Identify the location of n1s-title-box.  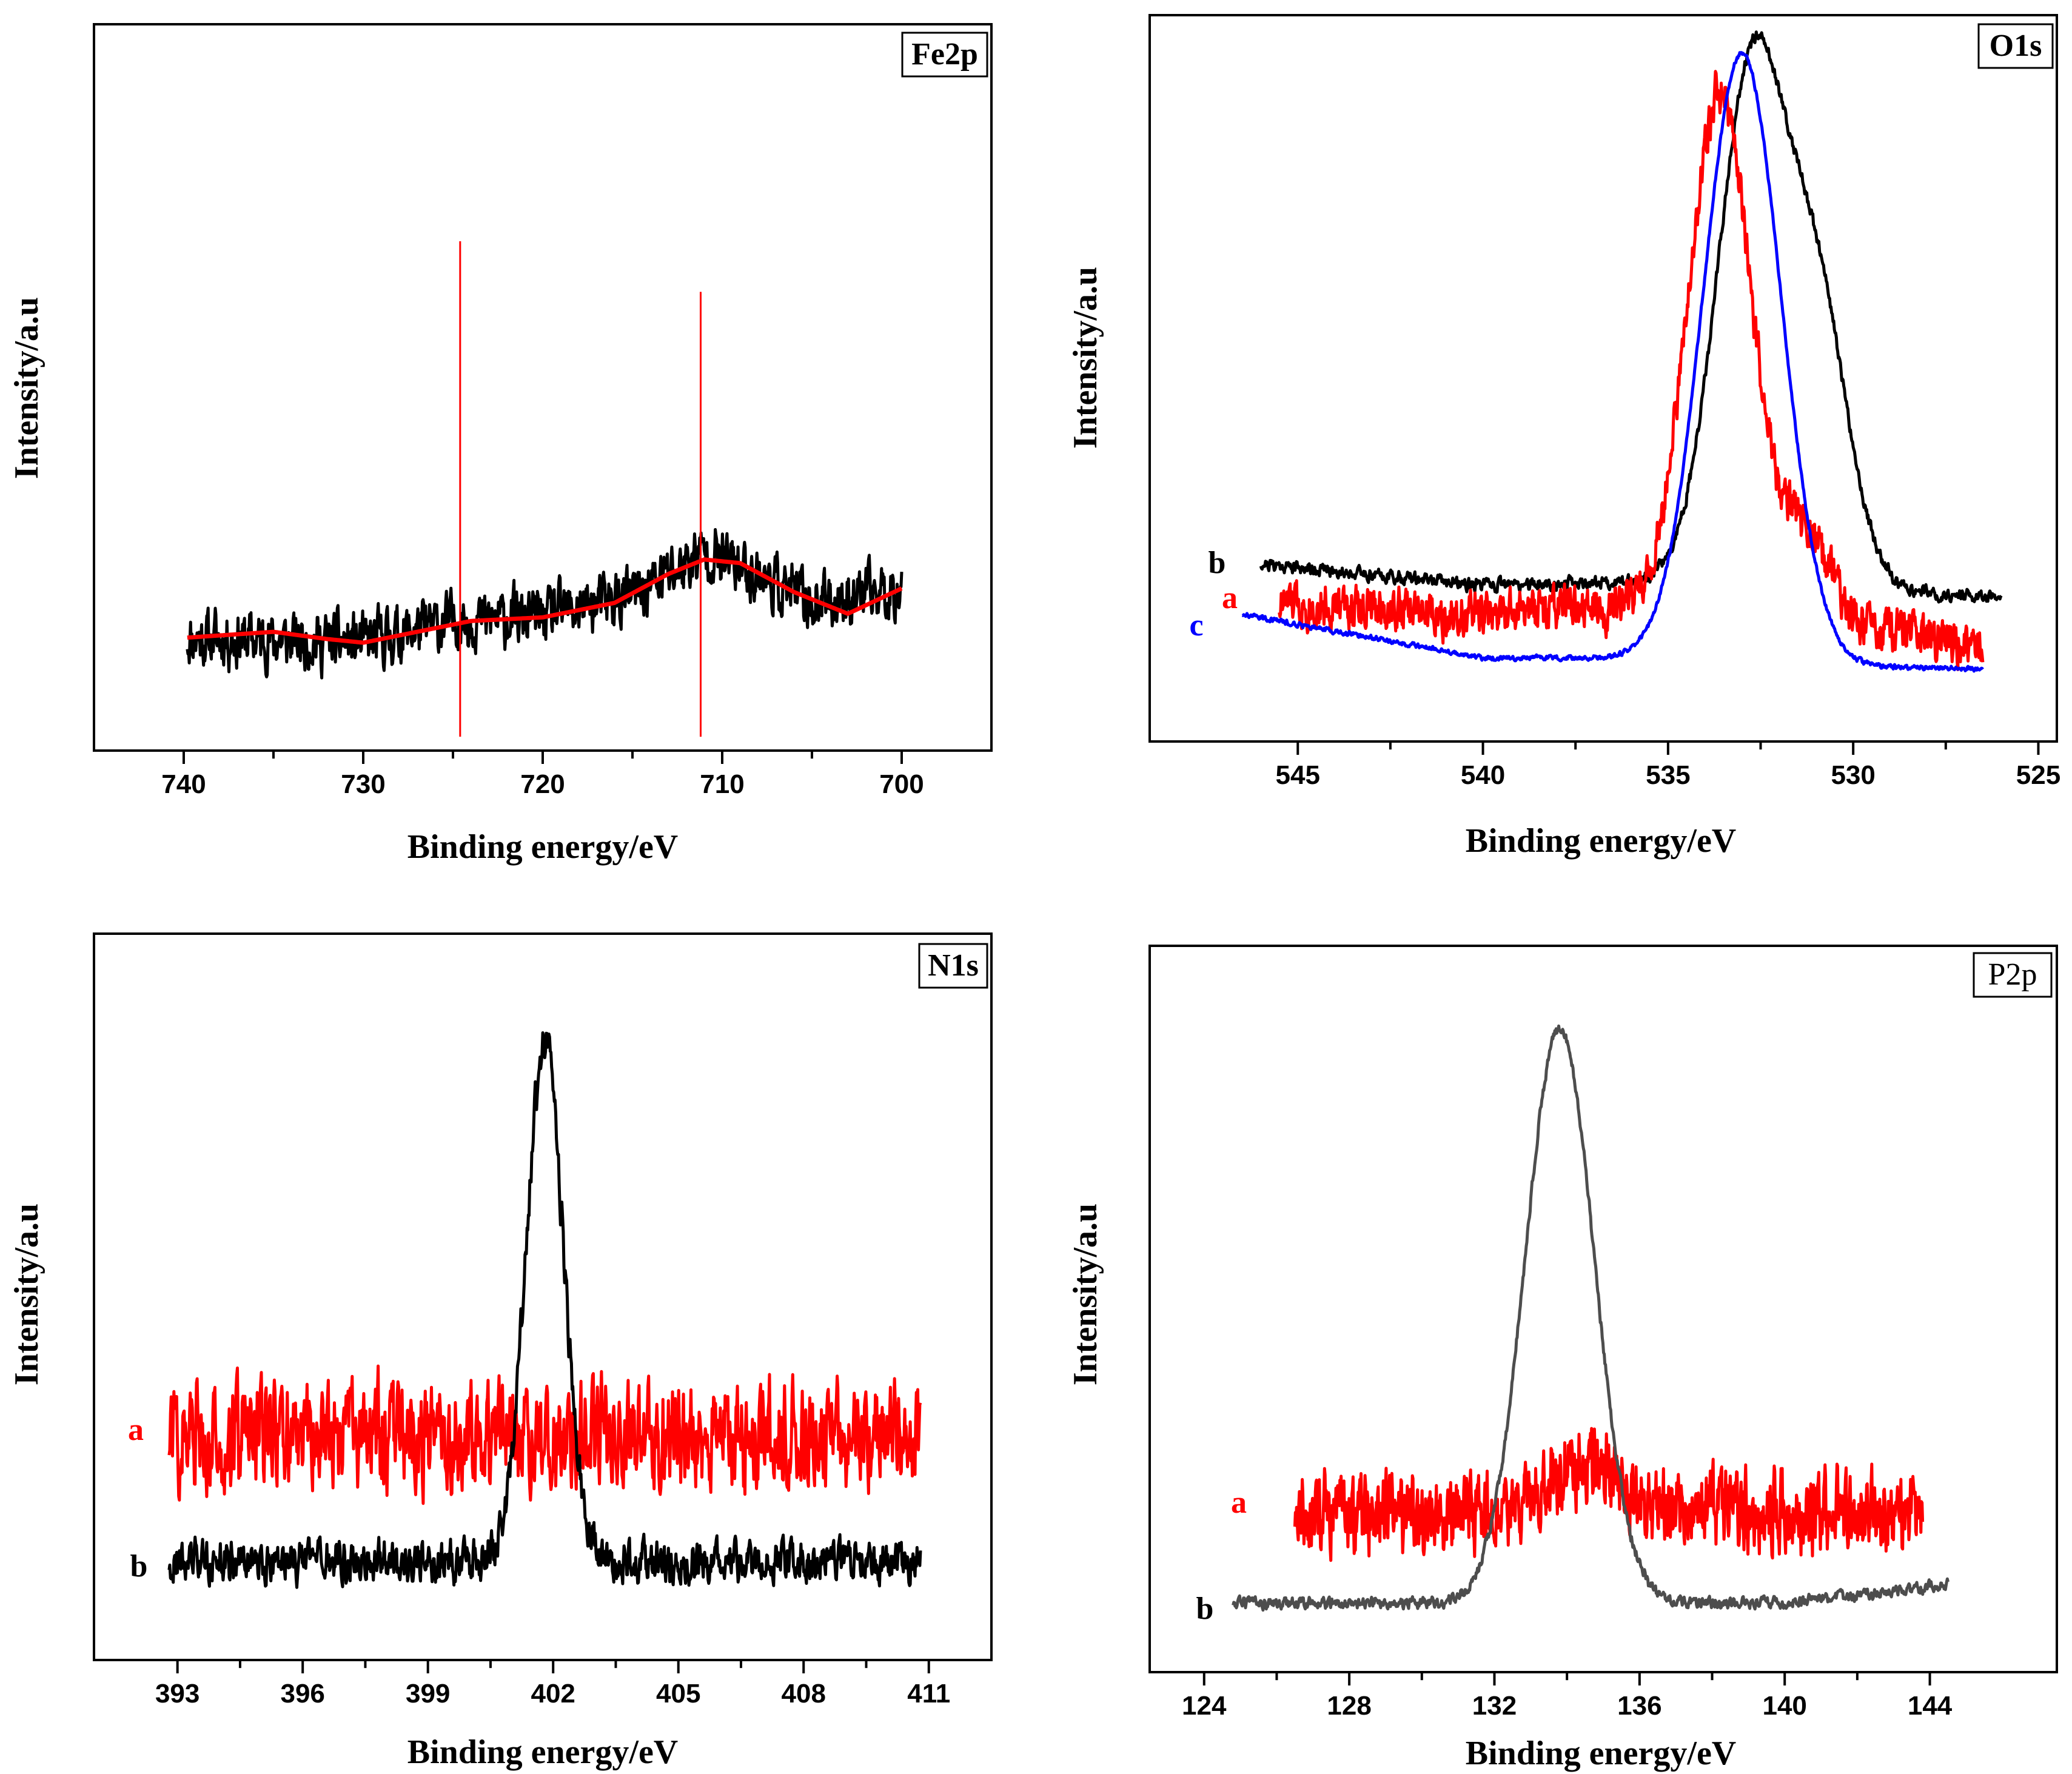
(953, 966).